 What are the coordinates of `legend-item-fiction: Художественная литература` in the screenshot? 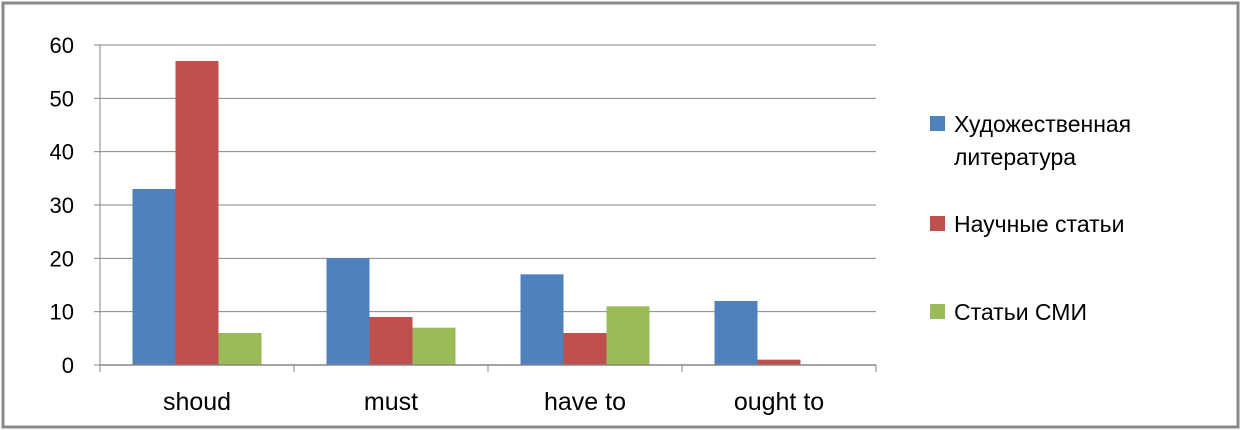 It's located at (1080, 141).